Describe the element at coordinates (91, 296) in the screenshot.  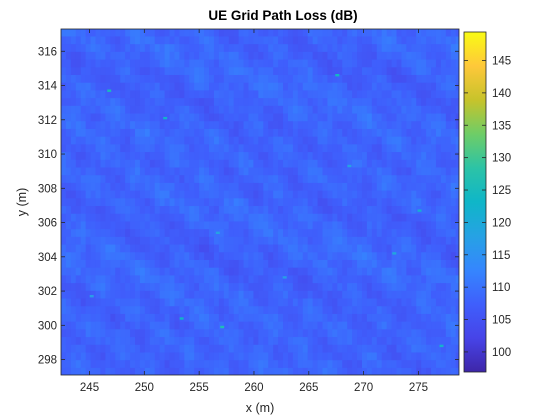
I see `peak-sample-point` at that location.